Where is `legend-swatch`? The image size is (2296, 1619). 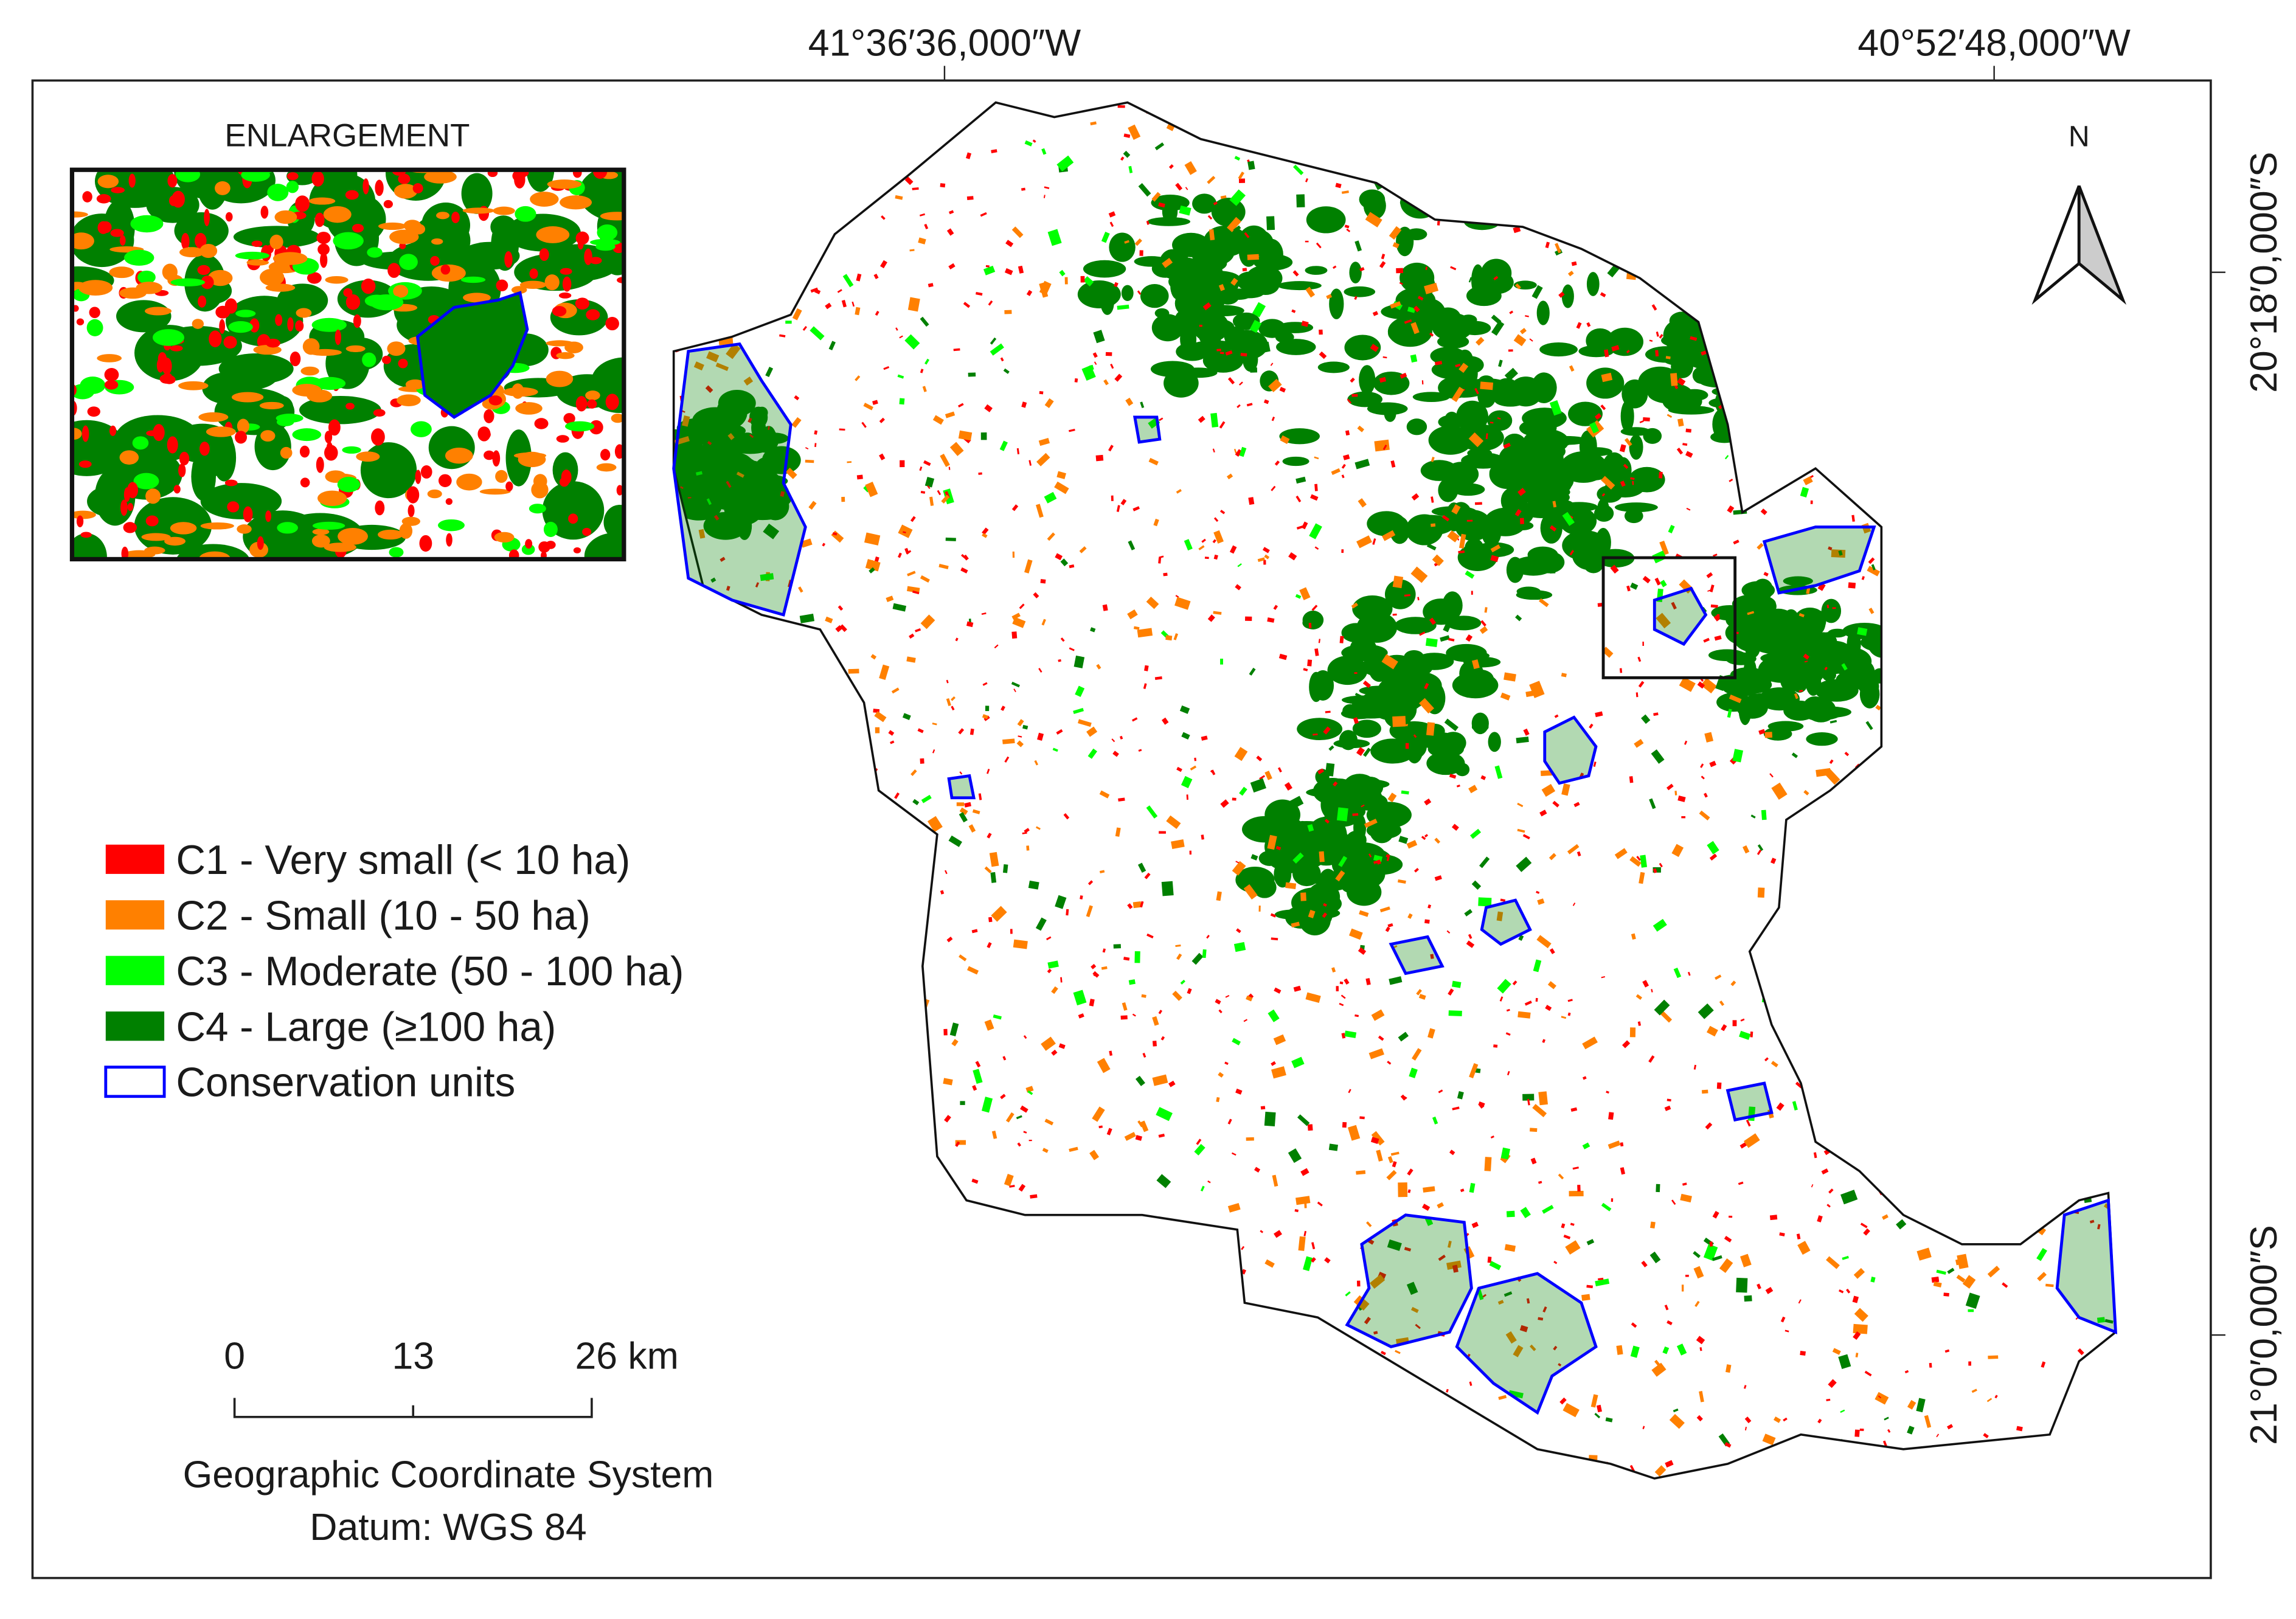 legend-swatch is located at coordinates (135, 970).